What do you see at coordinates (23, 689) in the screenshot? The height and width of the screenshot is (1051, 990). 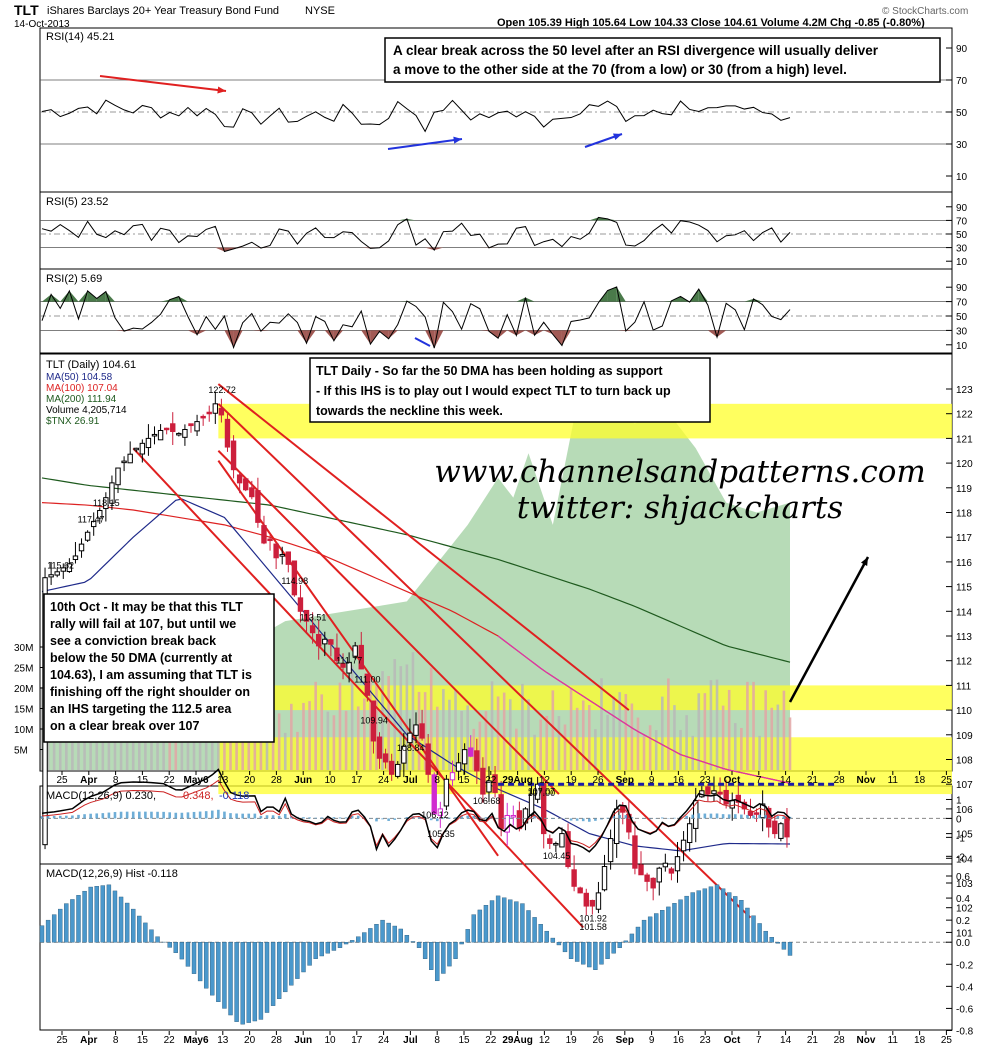 I see `volume-axis-label: 20M` at bounding box center [23, 689].